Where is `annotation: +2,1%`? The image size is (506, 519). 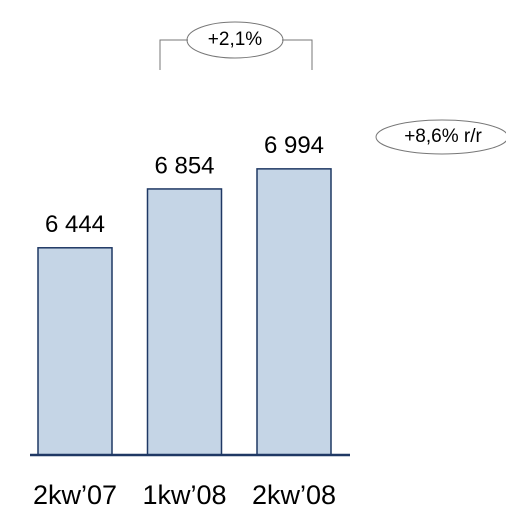
annotation: +2,1% is located at coordinates (235, 39).